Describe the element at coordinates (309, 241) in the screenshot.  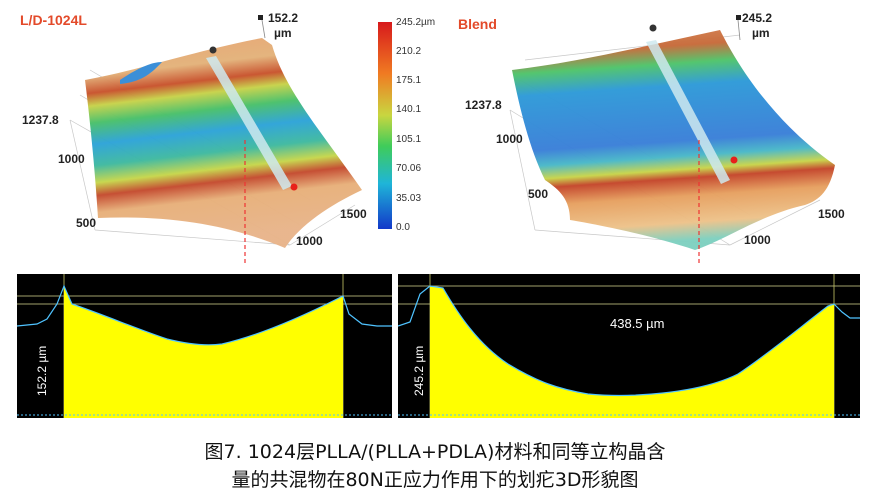
I see `left-axis-1000b: 1000` at that location.